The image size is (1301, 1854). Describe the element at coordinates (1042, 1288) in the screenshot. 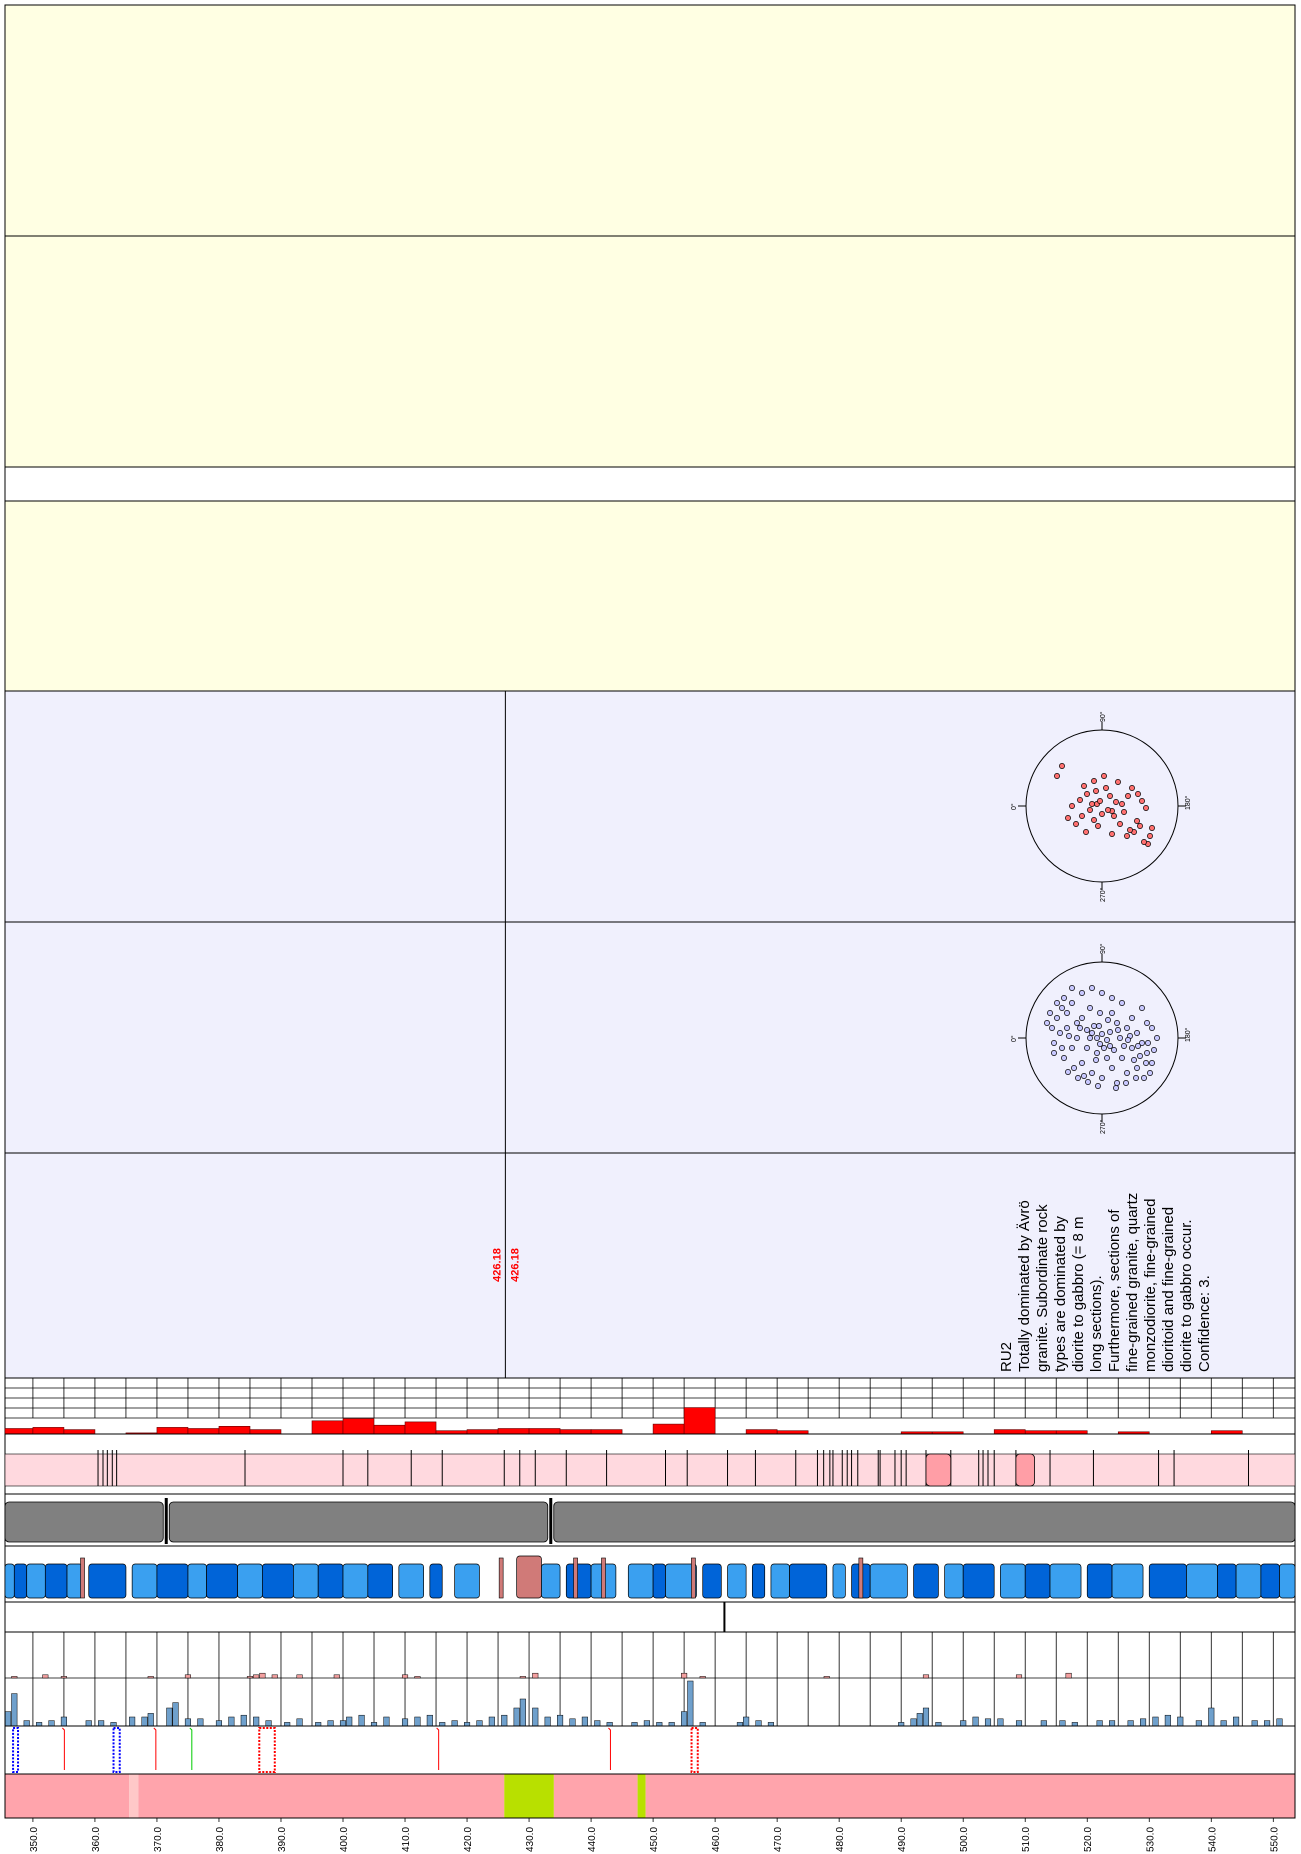

I see `rock-unit-line: granite. Subordinate rock` at that location.